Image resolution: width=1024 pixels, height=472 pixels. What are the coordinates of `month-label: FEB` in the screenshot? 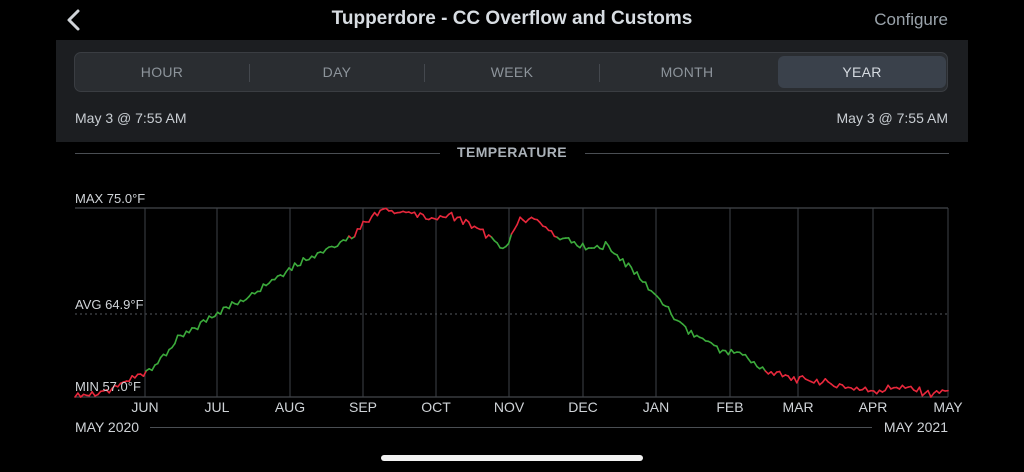 It's located at (729, 407).